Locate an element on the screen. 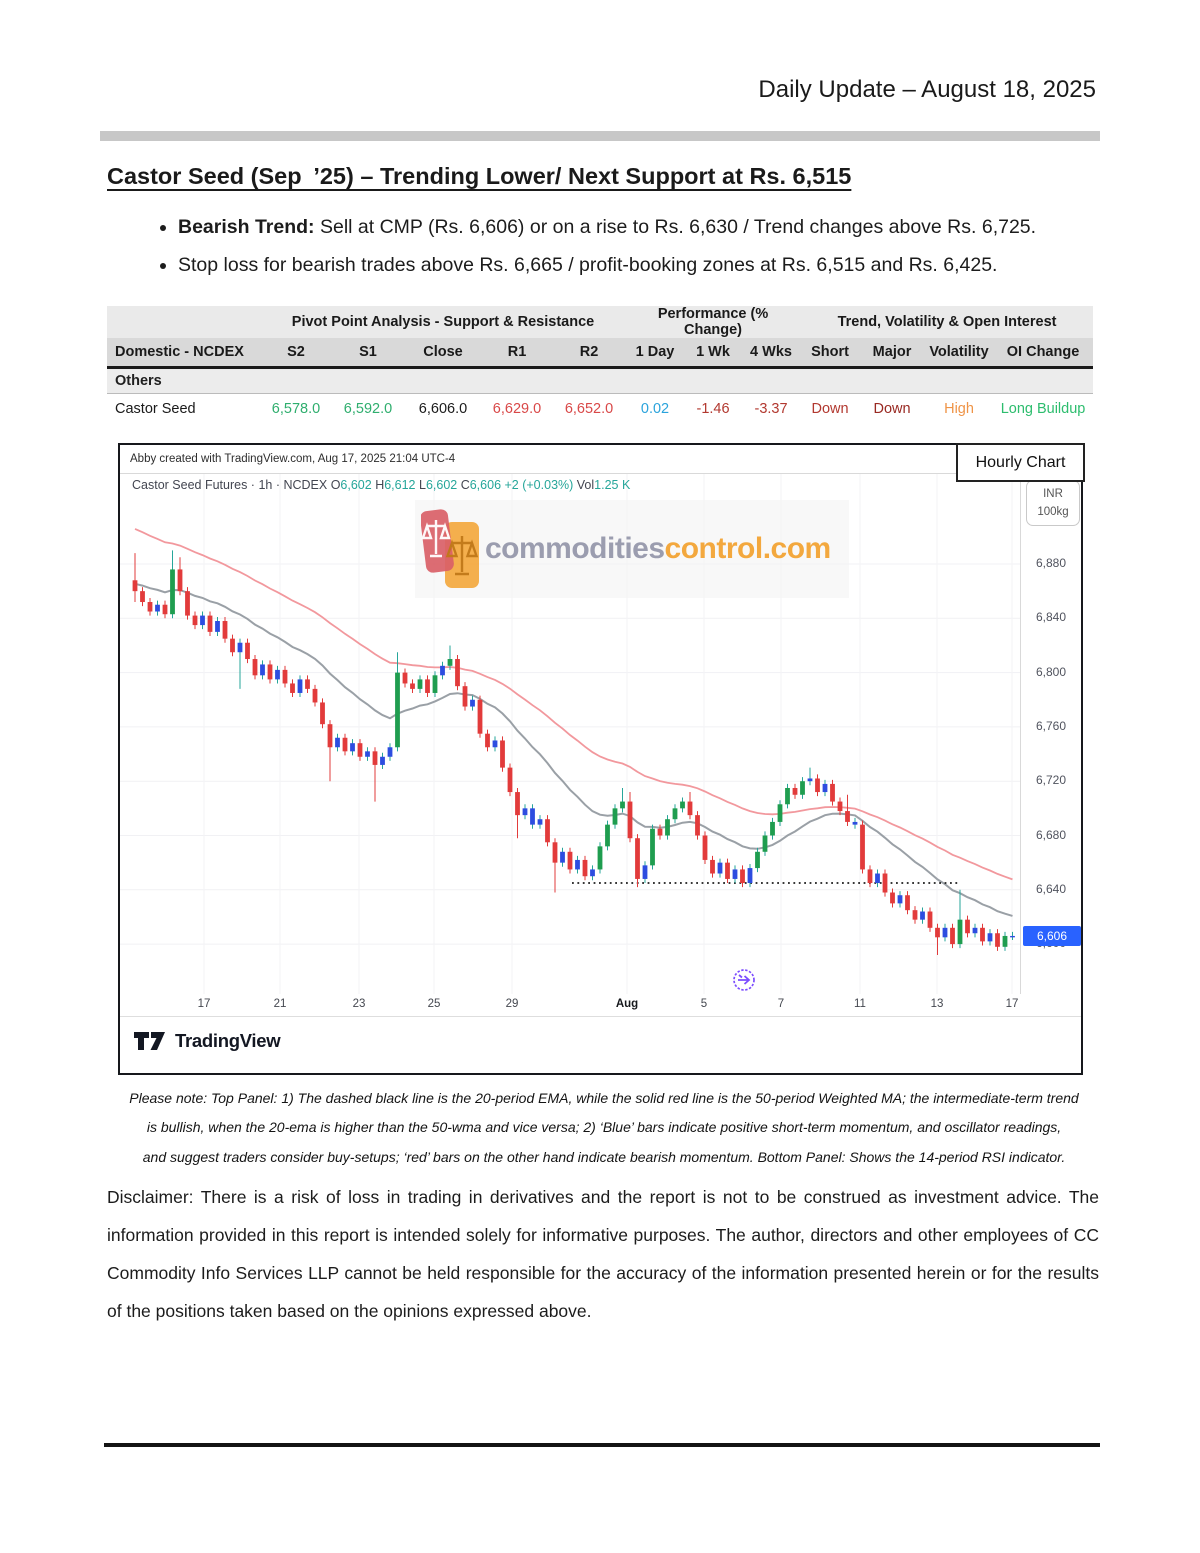 The width and height of the screenshot is (1200, 1553). tradingview-logo: TradingView is located at coordinates (207, 1041).